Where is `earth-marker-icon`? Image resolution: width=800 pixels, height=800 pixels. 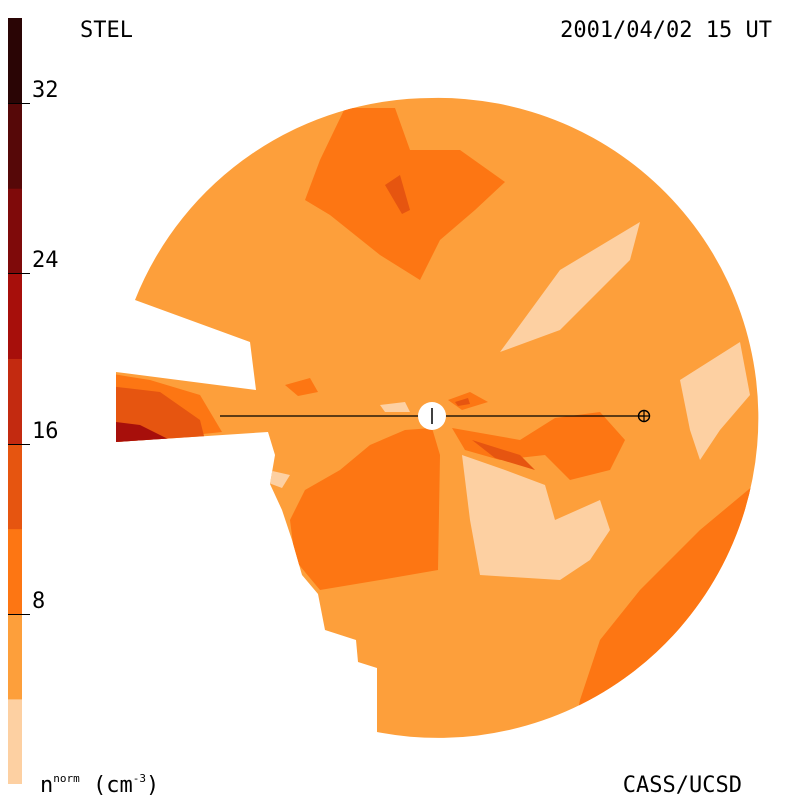 earth-marker-icon is located at coordinates (644, 416).